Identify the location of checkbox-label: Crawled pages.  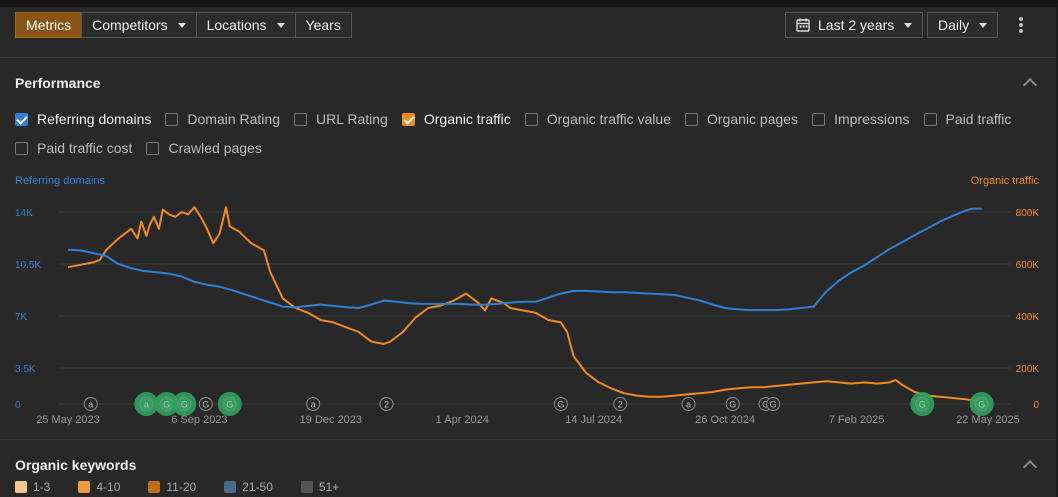
(215, 148).